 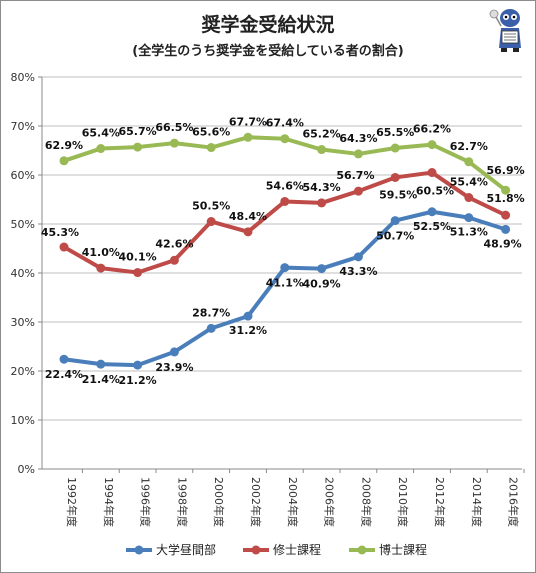 I want to click on data-label: 59.5%, so click(x=398, y=194).